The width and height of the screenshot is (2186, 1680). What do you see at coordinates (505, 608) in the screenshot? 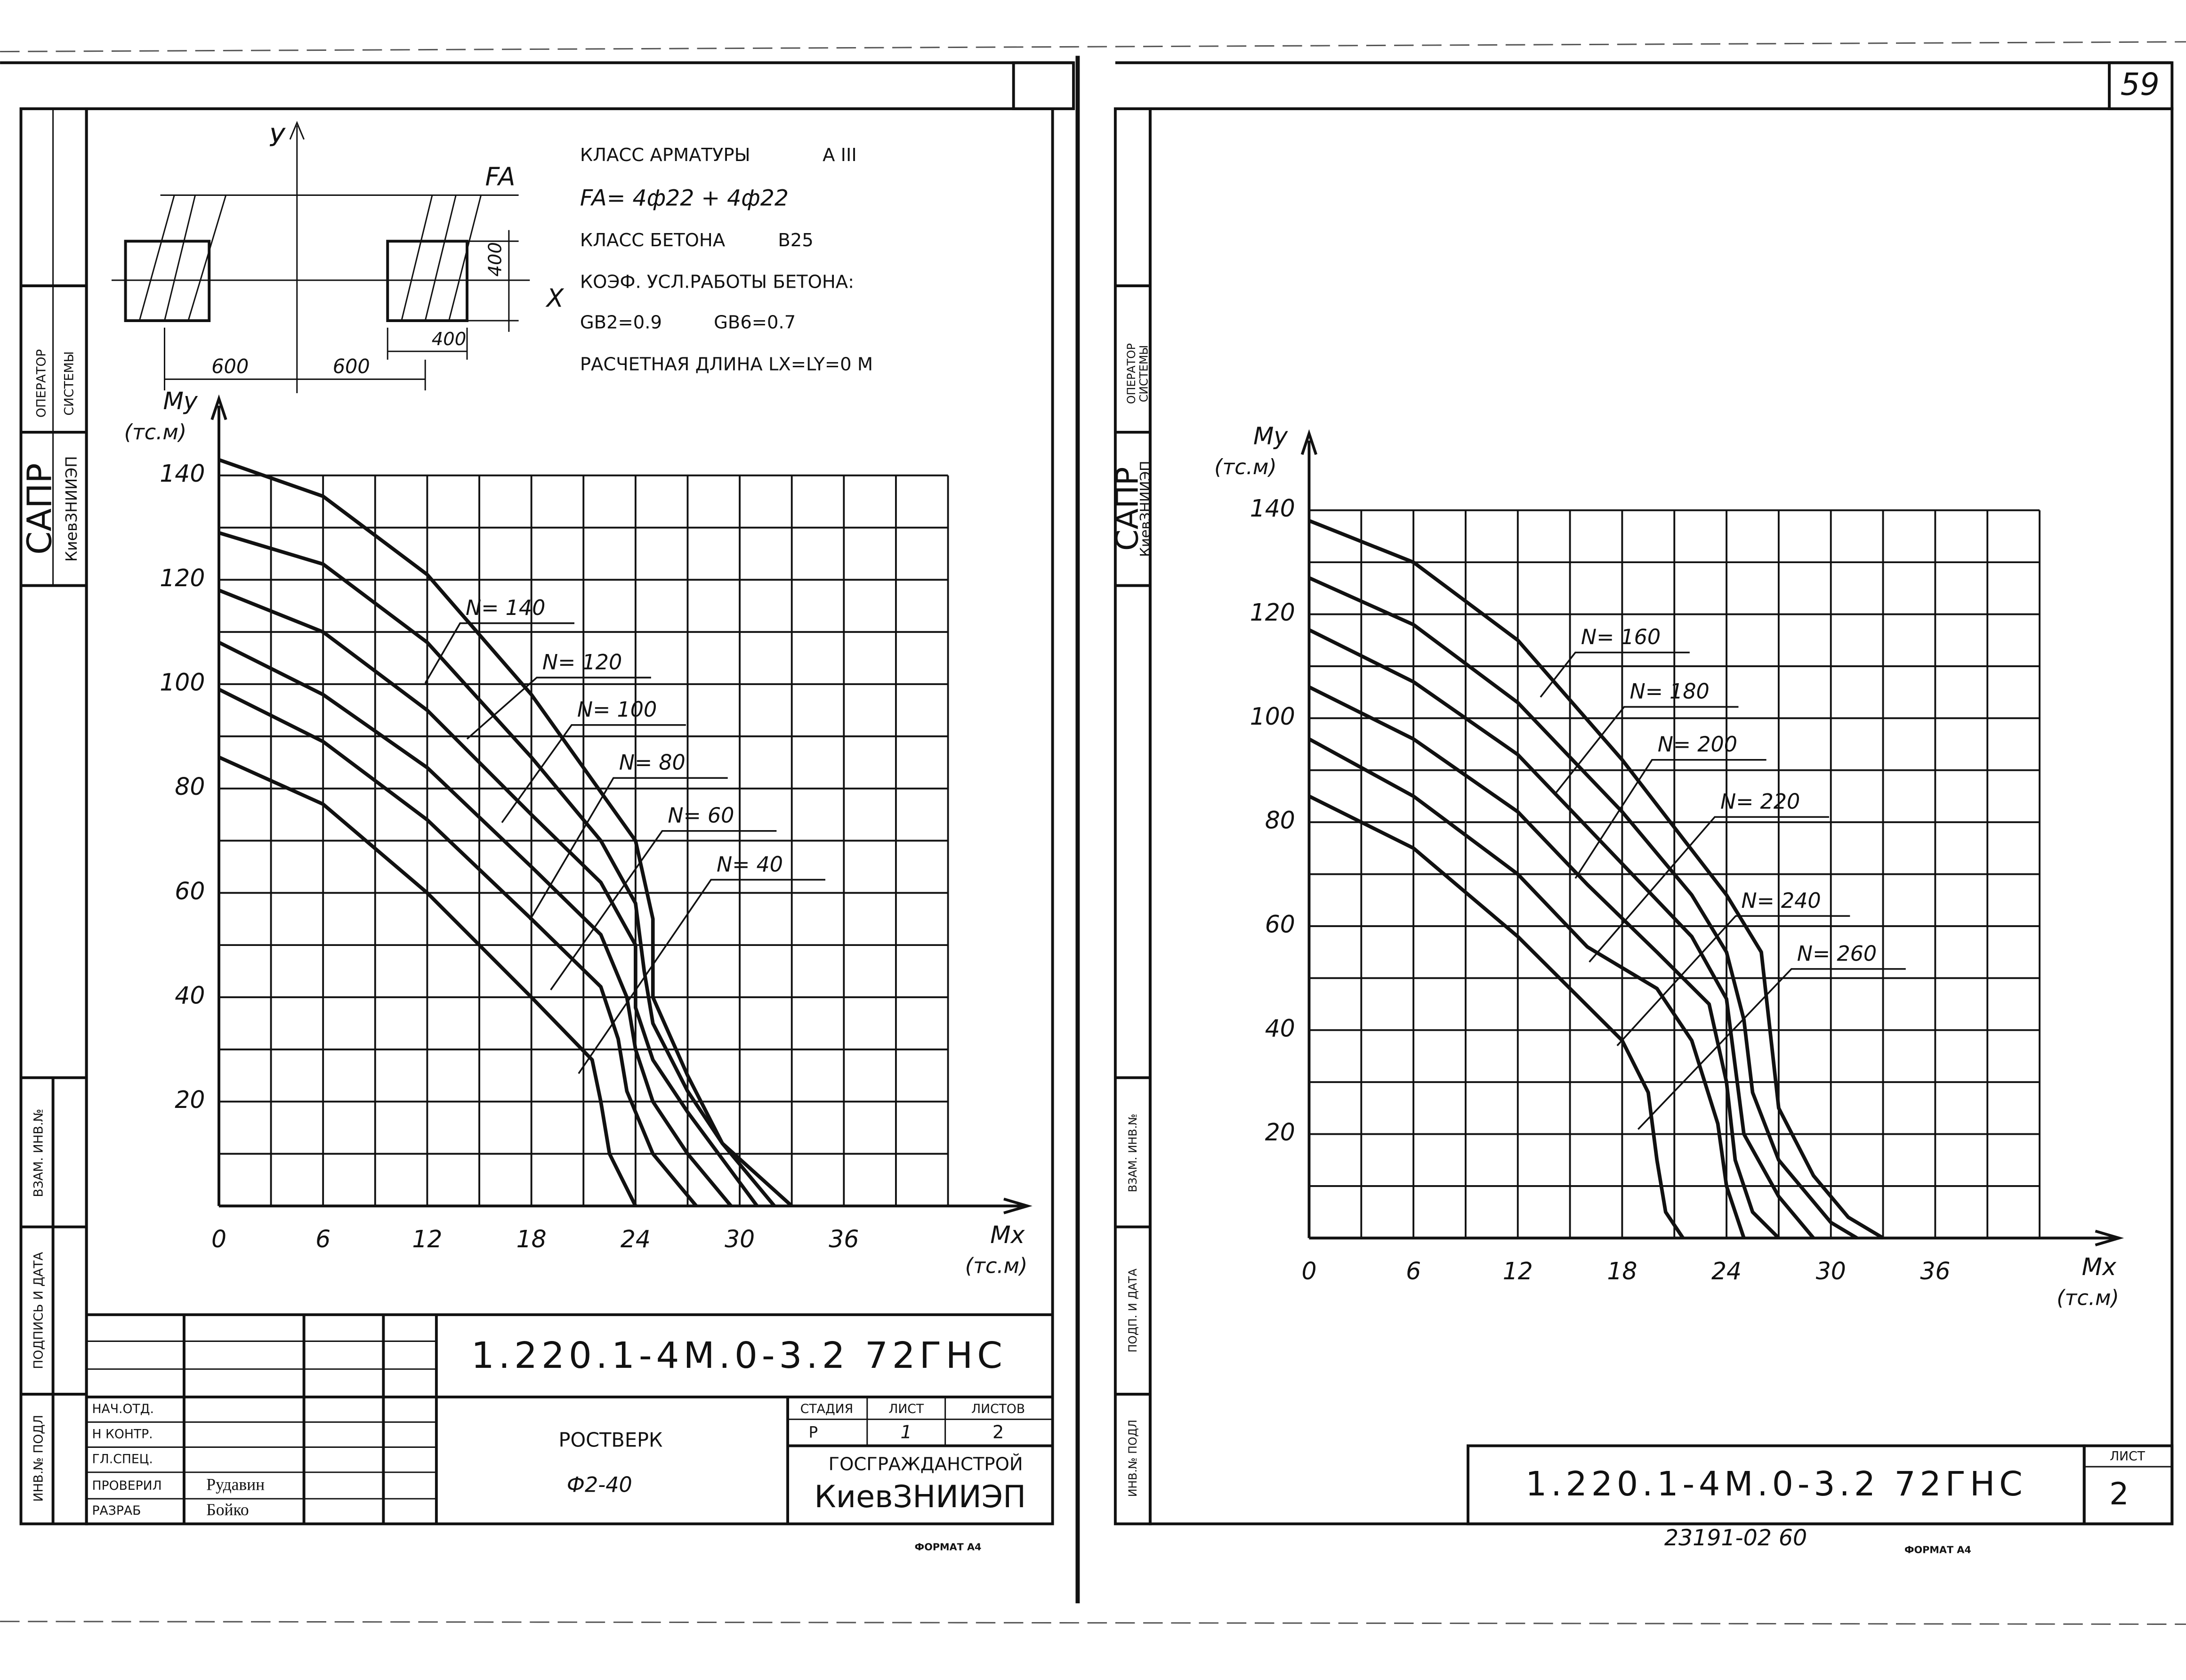
I see `curve-label: N= 140` at bounding box center [505, 608].